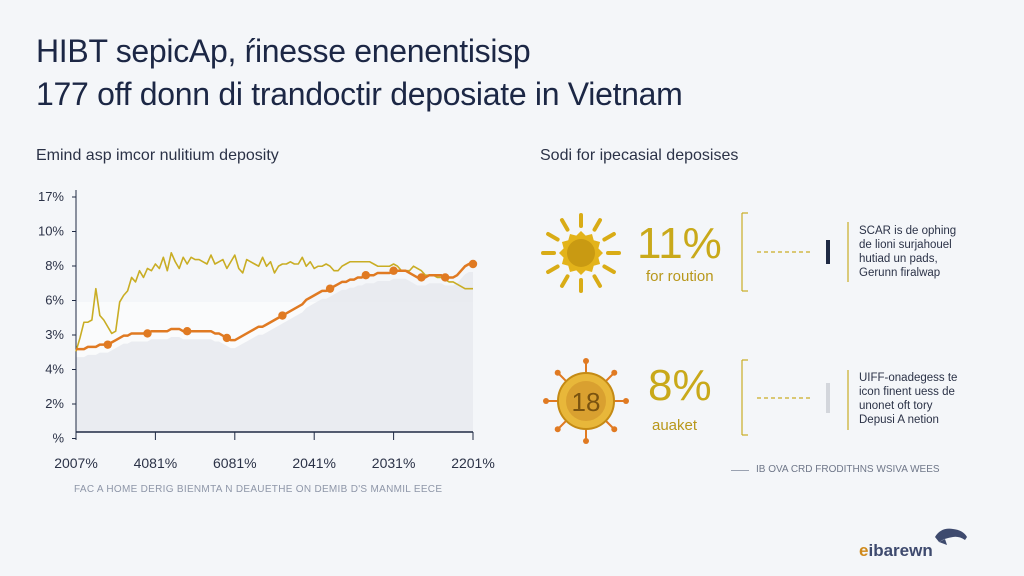  Describe the element at coordinates (283, 51) in the screenshot. I see `title-line-1: HIBT sepicAp, ŕinesse enenentisisp` at that location.